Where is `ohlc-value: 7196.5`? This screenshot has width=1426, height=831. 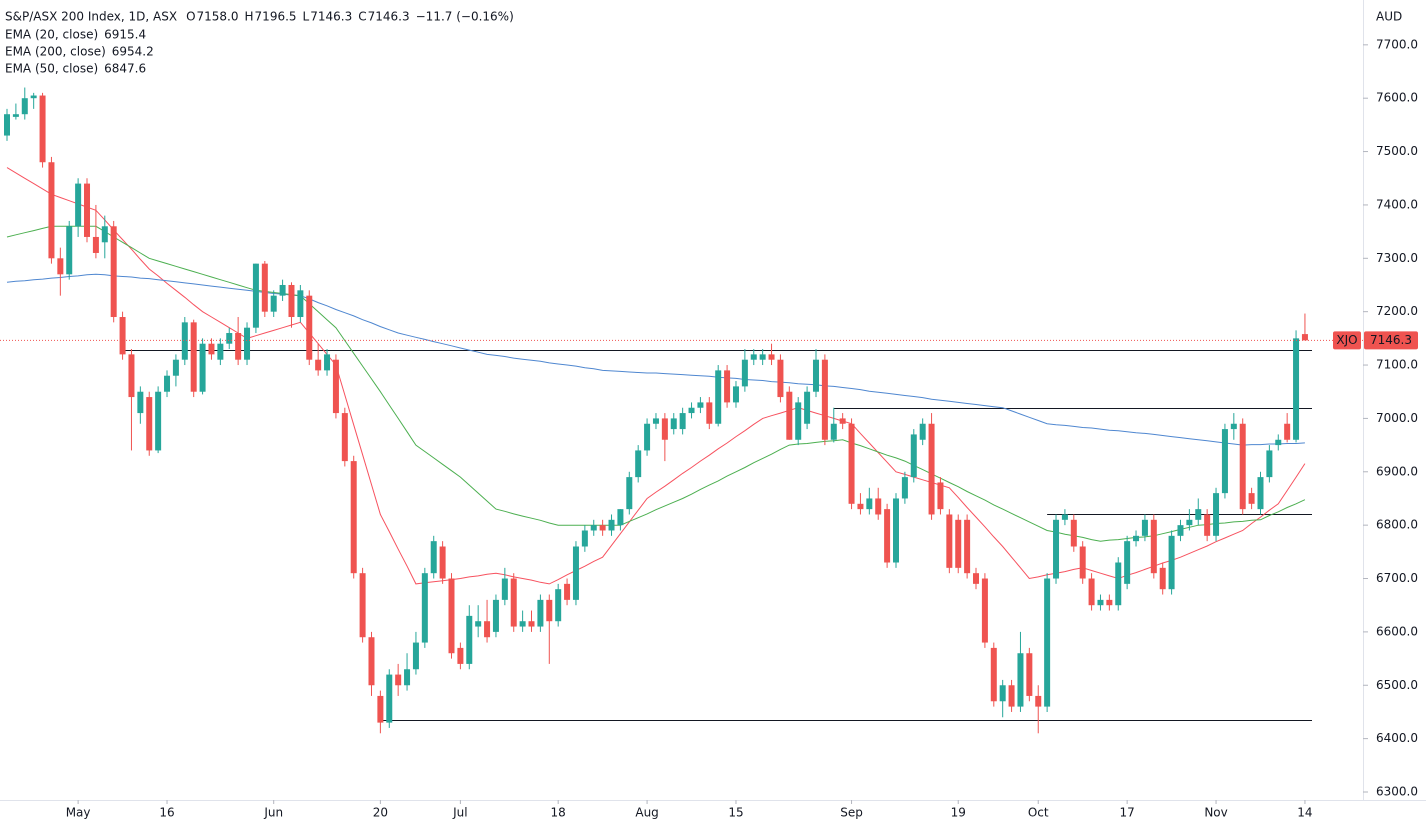 ohlc-value: 7196.5 is located at coordinates (276, 17).